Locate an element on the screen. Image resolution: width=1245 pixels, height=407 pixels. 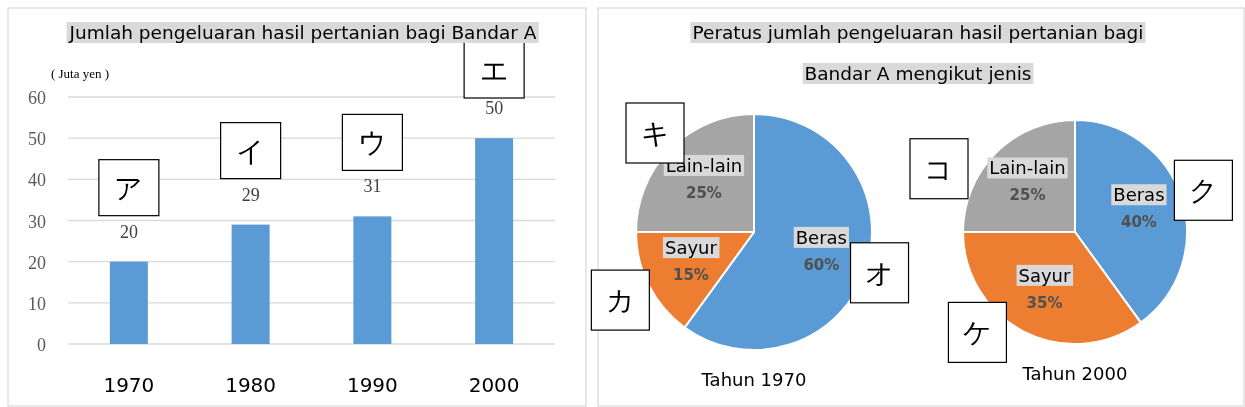
annotation: ア is located at coordinates (129, 188).